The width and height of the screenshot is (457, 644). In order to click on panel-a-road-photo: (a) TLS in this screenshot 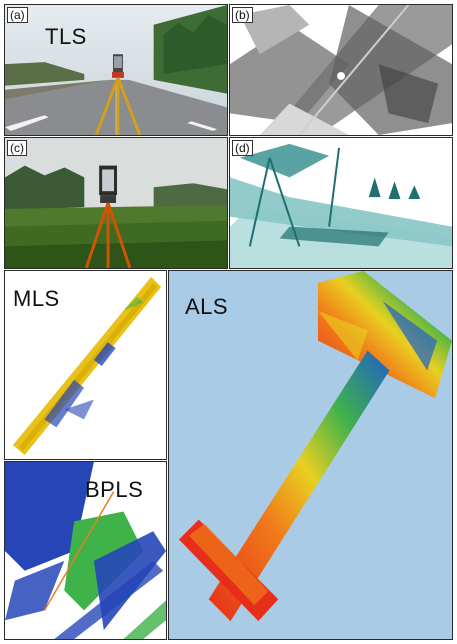, I will do `click(116, 70)`.